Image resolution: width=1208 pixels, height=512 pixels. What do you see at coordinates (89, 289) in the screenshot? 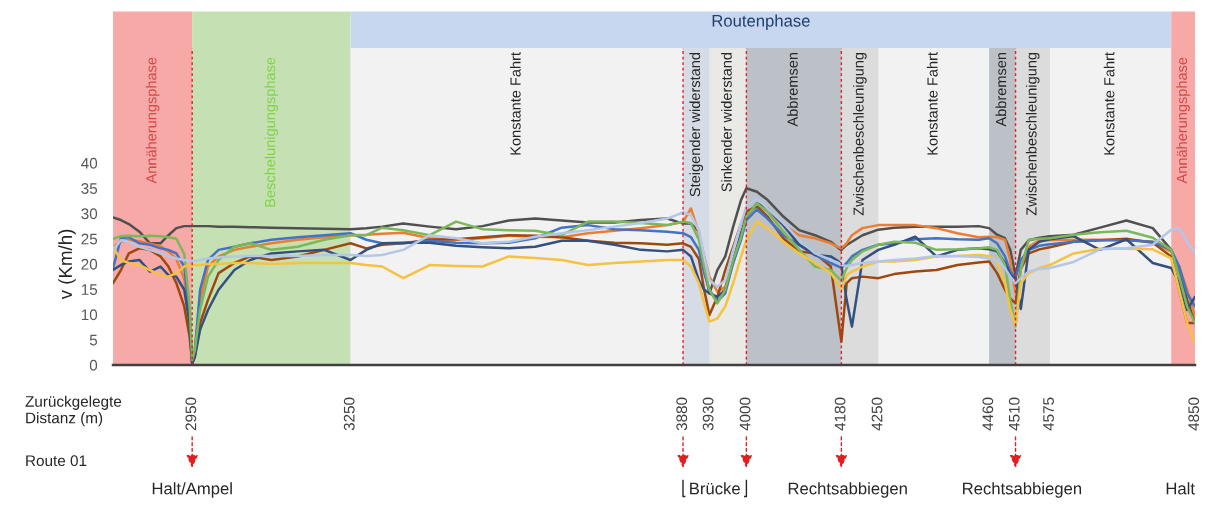
I see `y-tick-label: 15` at bounding box center [89, 289].